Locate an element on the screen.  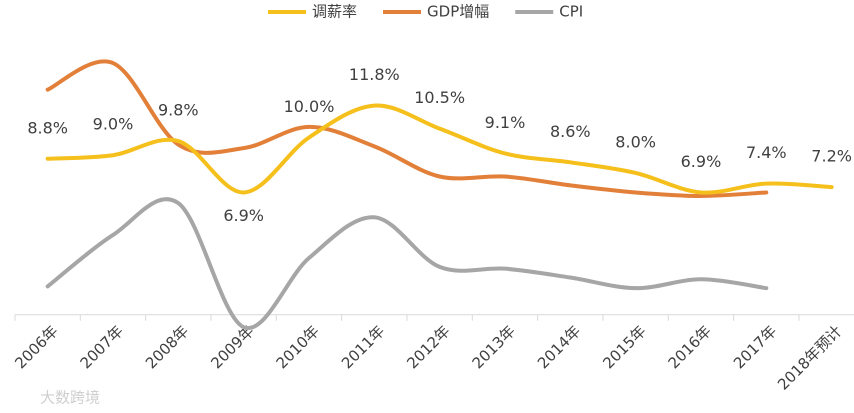
x-tick-label: 2008年 is located at coordinates (167, 347).